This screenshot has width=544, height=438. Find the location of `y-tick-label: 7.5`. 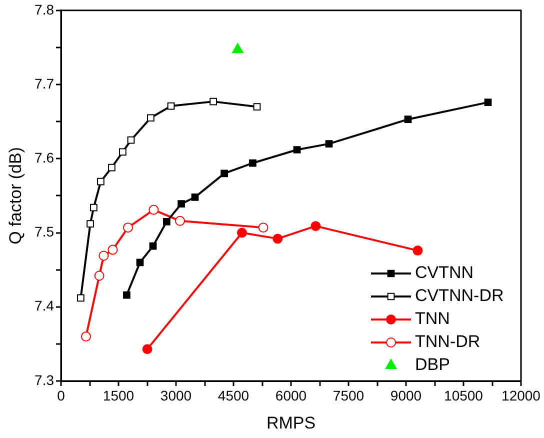

y-tick-label: 7.5 is located at coordinates (44, 232).